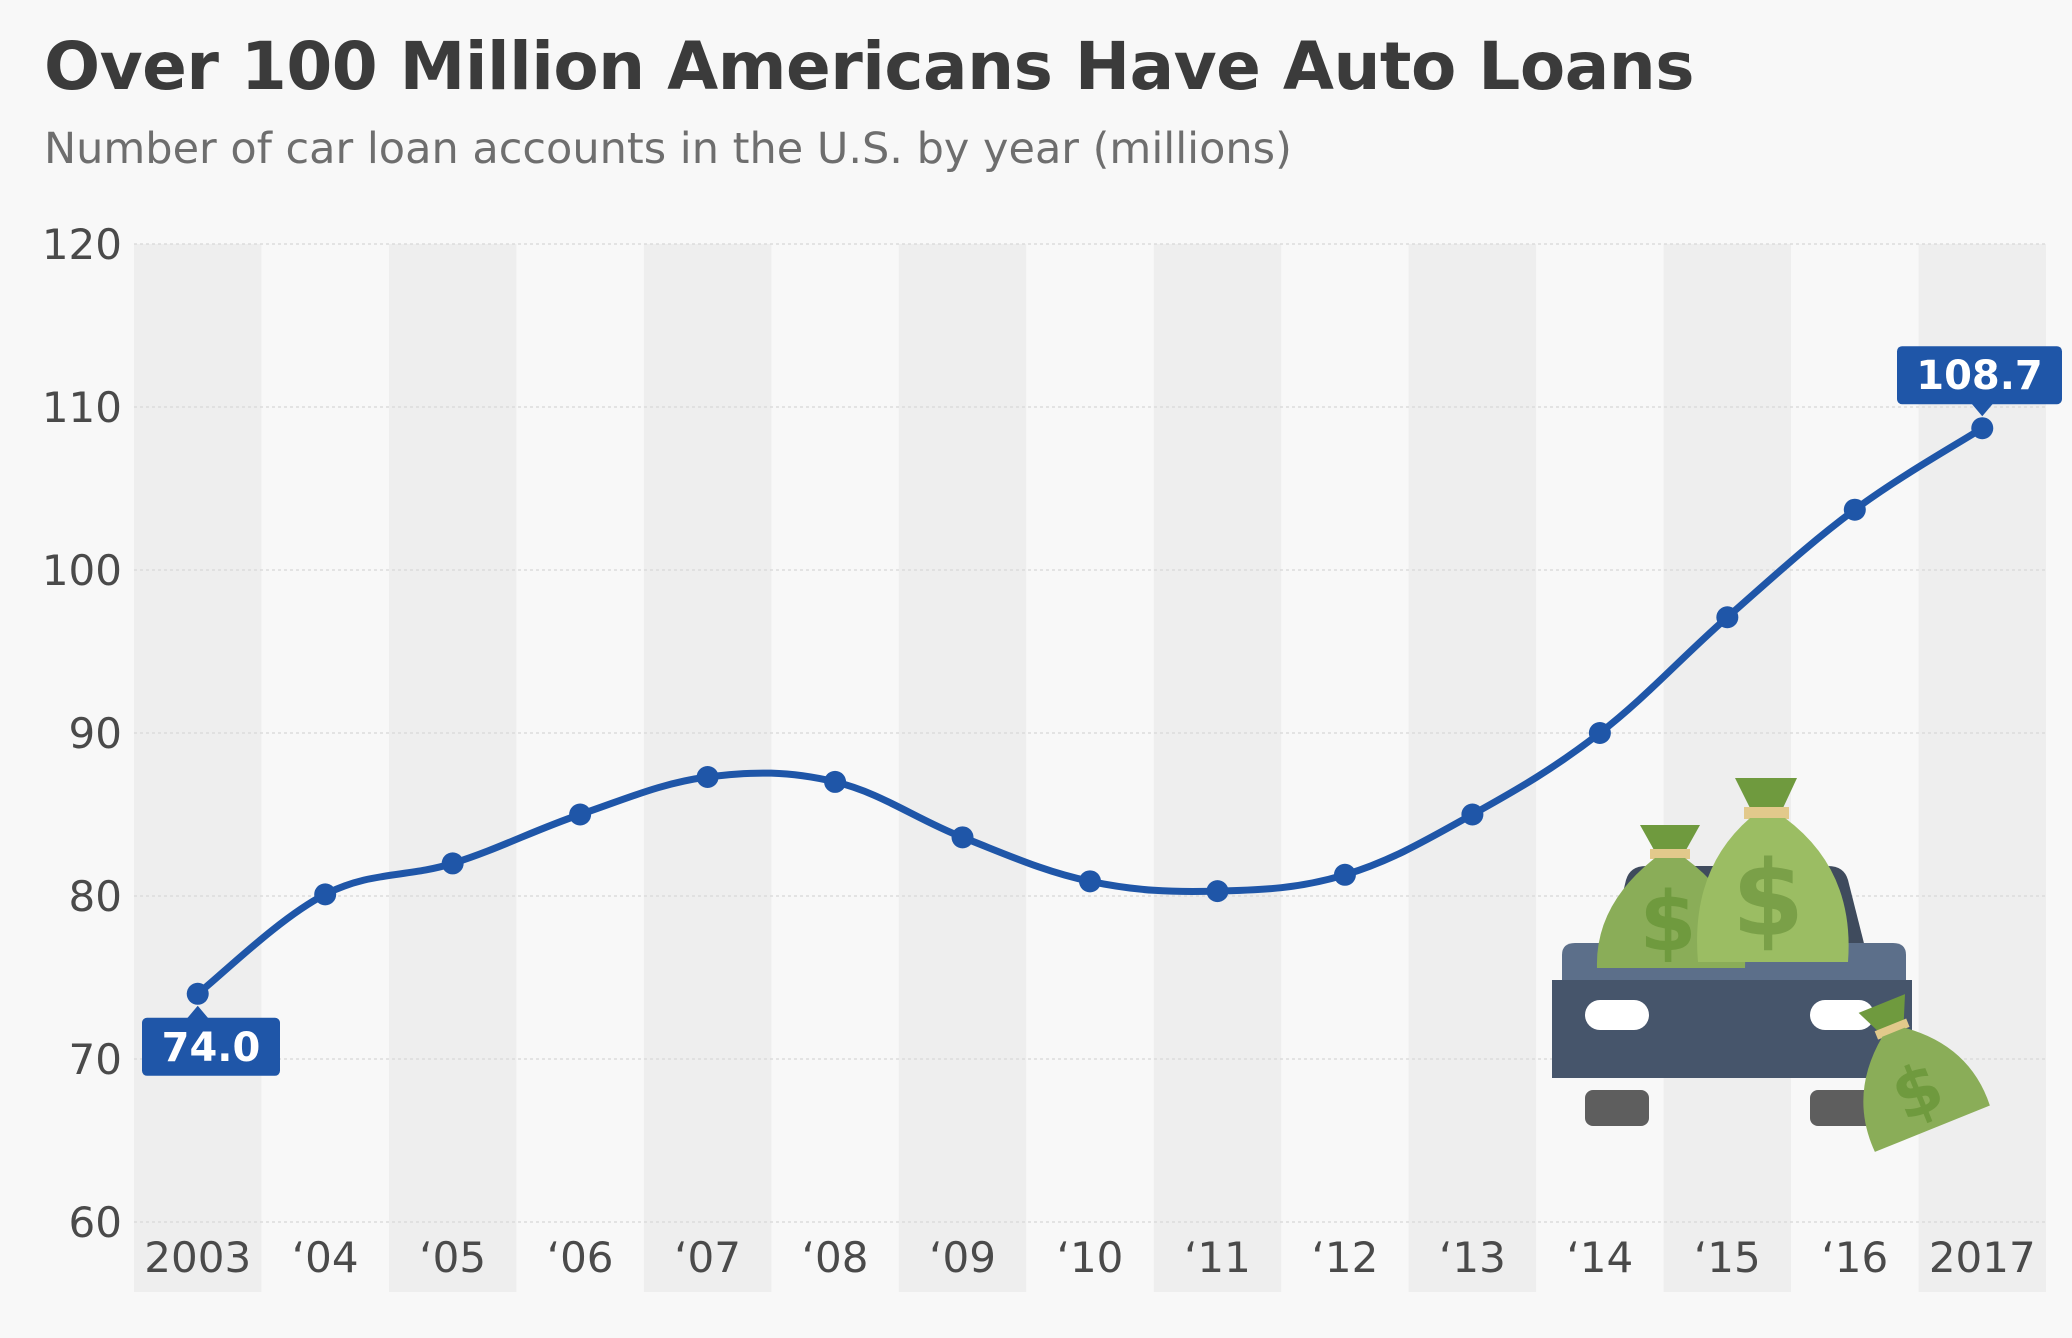 This screenshot has height=1338, width=2072. What do you see at coordinates (1854, 1257) in the screenshot?
I see `x-tick-label: ‘16` at bounding box center [1854, 1257].